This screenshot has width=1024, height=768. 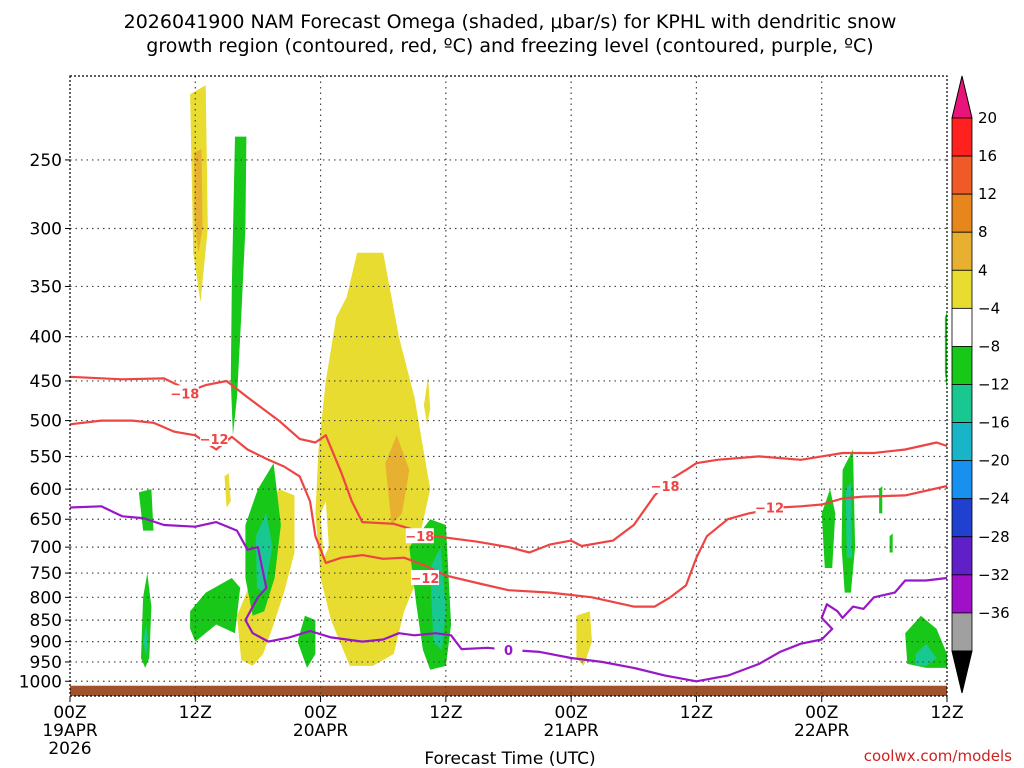 I want to click on y-tick-label-700: 700, so click(x=46, y=548).